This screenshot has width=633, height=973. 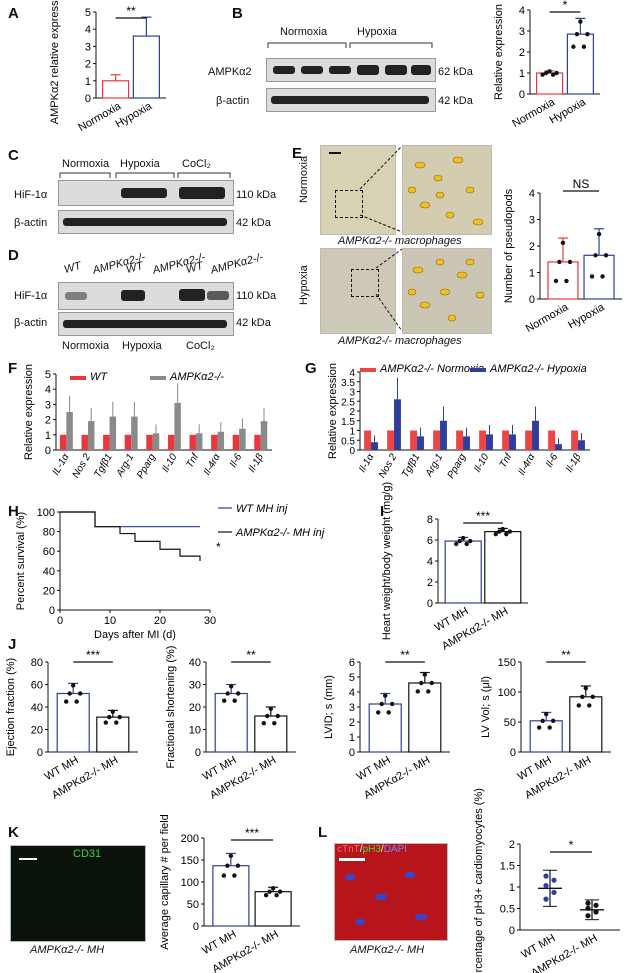 What do you see at coordinates (352, 432) in the screenshot?
I see `y-tick-label: 1` at bounding box center [352, 432].